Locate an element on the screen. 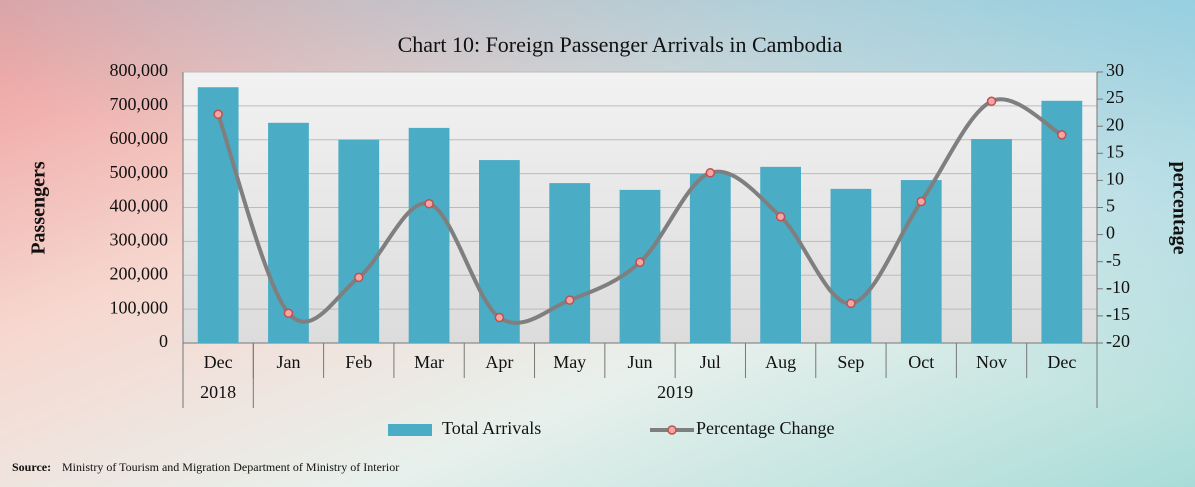 This screenshot has width=1195, height=487. y-tick-label: 600,000 is located at coordinates (139, 138).